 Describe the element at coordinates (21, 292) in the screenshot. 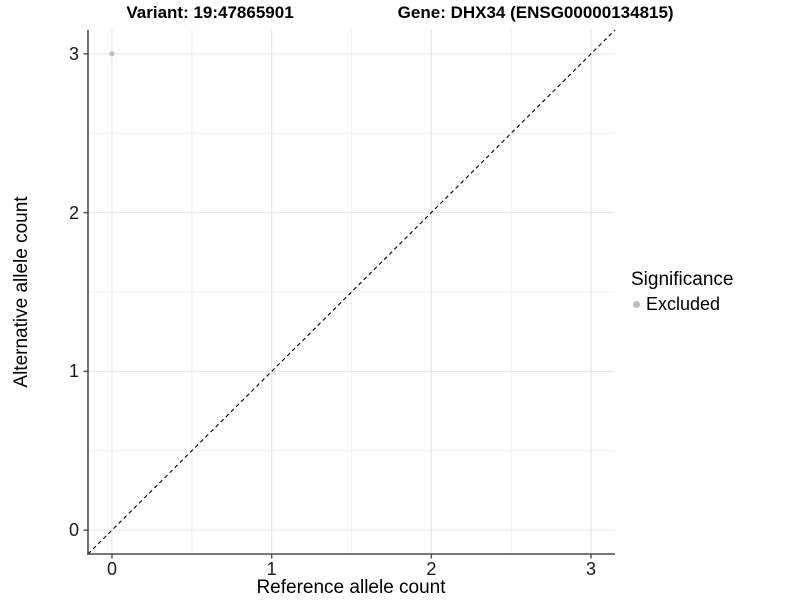

I see `y-axis-title: Alternative allele count` at that location.